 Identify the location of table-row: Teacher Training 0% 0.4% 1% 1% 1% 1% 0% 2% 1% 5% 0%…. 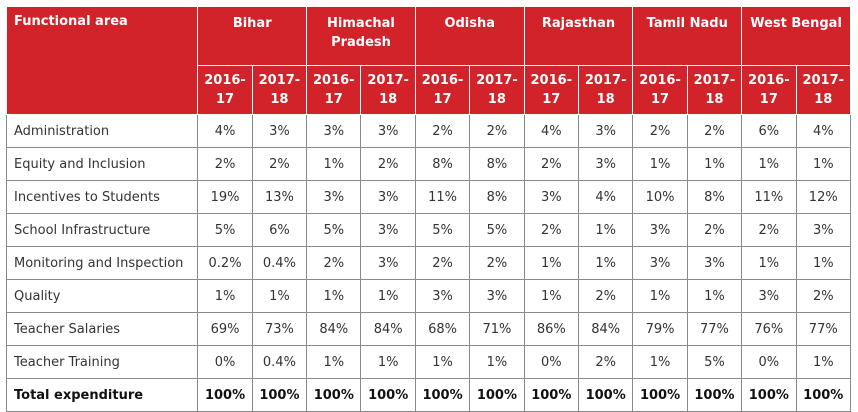
(428, 362).